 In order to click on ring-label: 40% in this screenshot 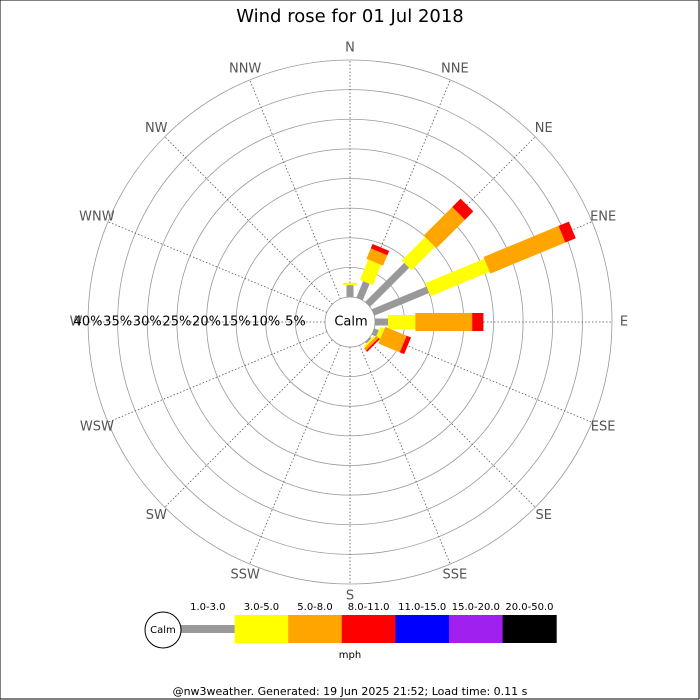, I will do `click(88, 322)`.